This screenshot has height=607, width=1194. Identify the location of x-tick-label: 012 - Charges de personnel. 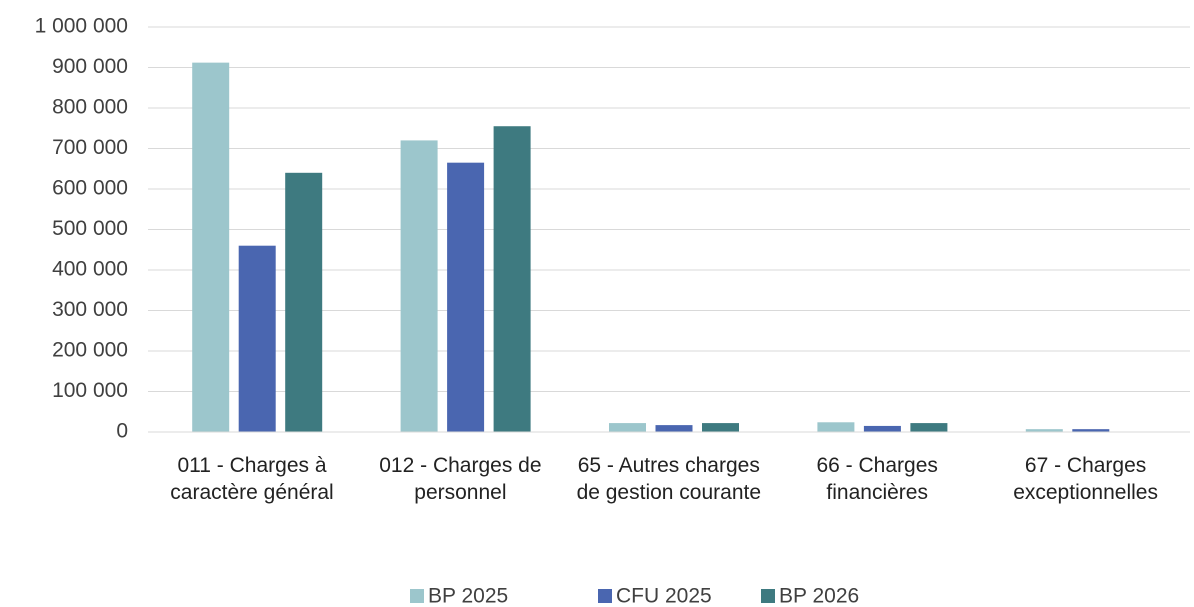
(460, 479).